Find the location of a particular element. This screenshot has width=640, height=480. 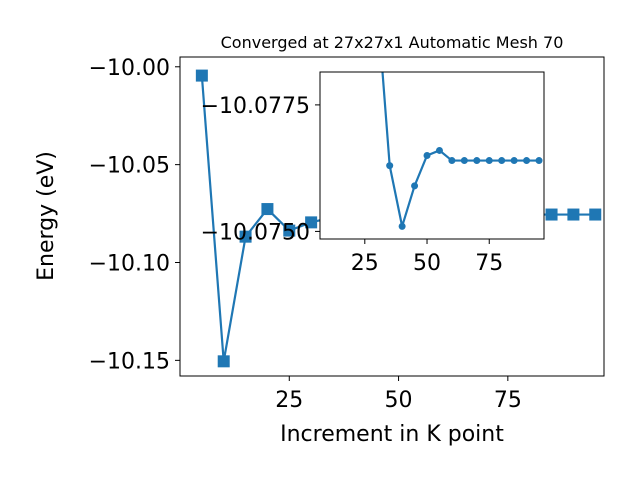

main-x-tick-label: 25 is located at coordinates (289, 400).